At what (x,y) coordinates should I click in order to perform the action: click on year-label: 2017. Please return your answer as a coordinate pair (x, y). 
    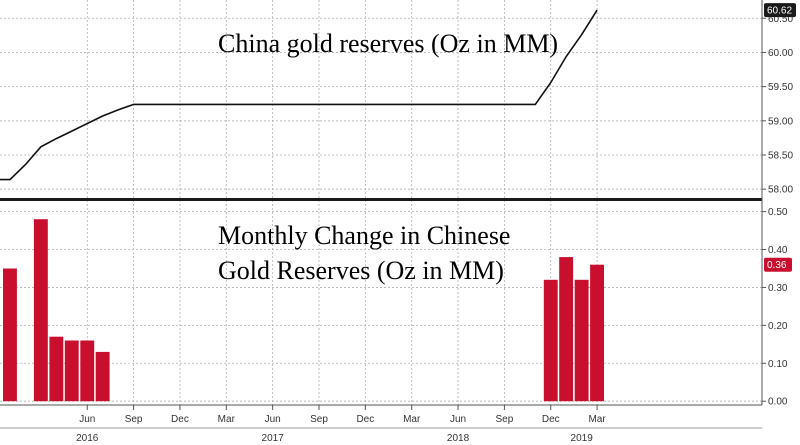
    Looking at the image, I should click on (273, 438).